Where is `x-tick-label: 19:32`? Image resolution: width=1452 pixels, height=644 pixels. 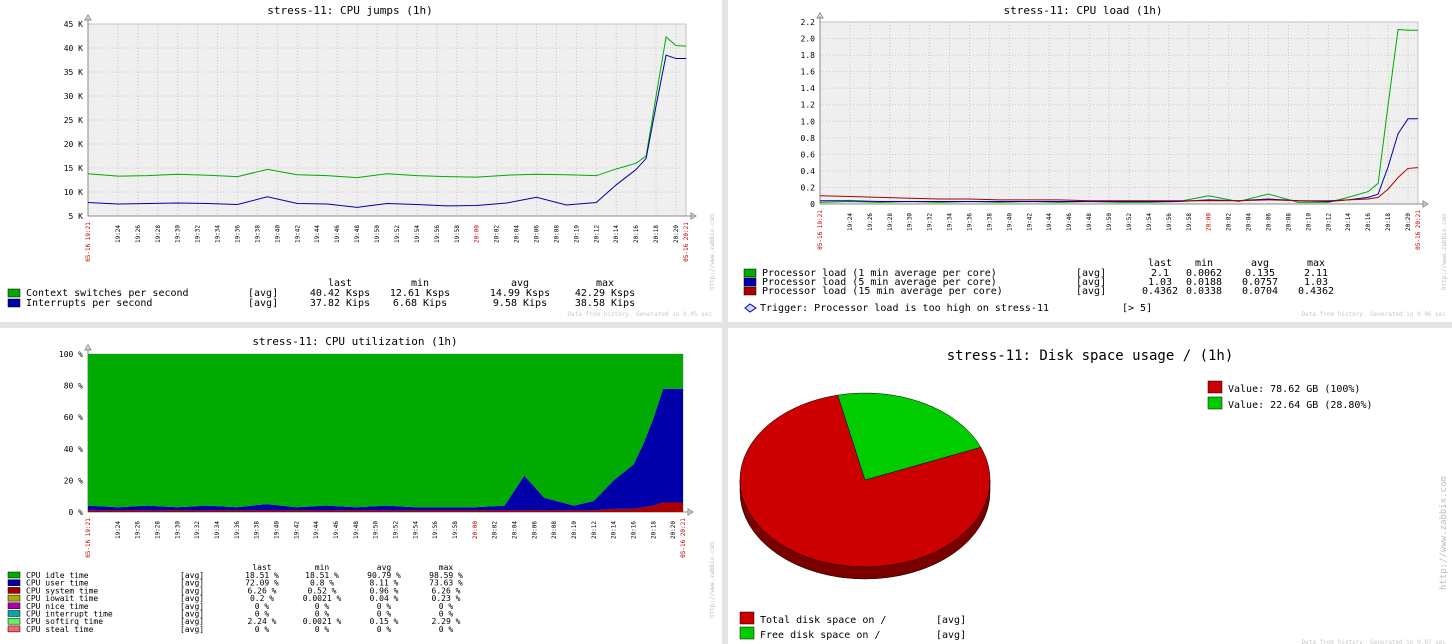
x-tick-label: 19:32 is located at coordinates (197, 530).